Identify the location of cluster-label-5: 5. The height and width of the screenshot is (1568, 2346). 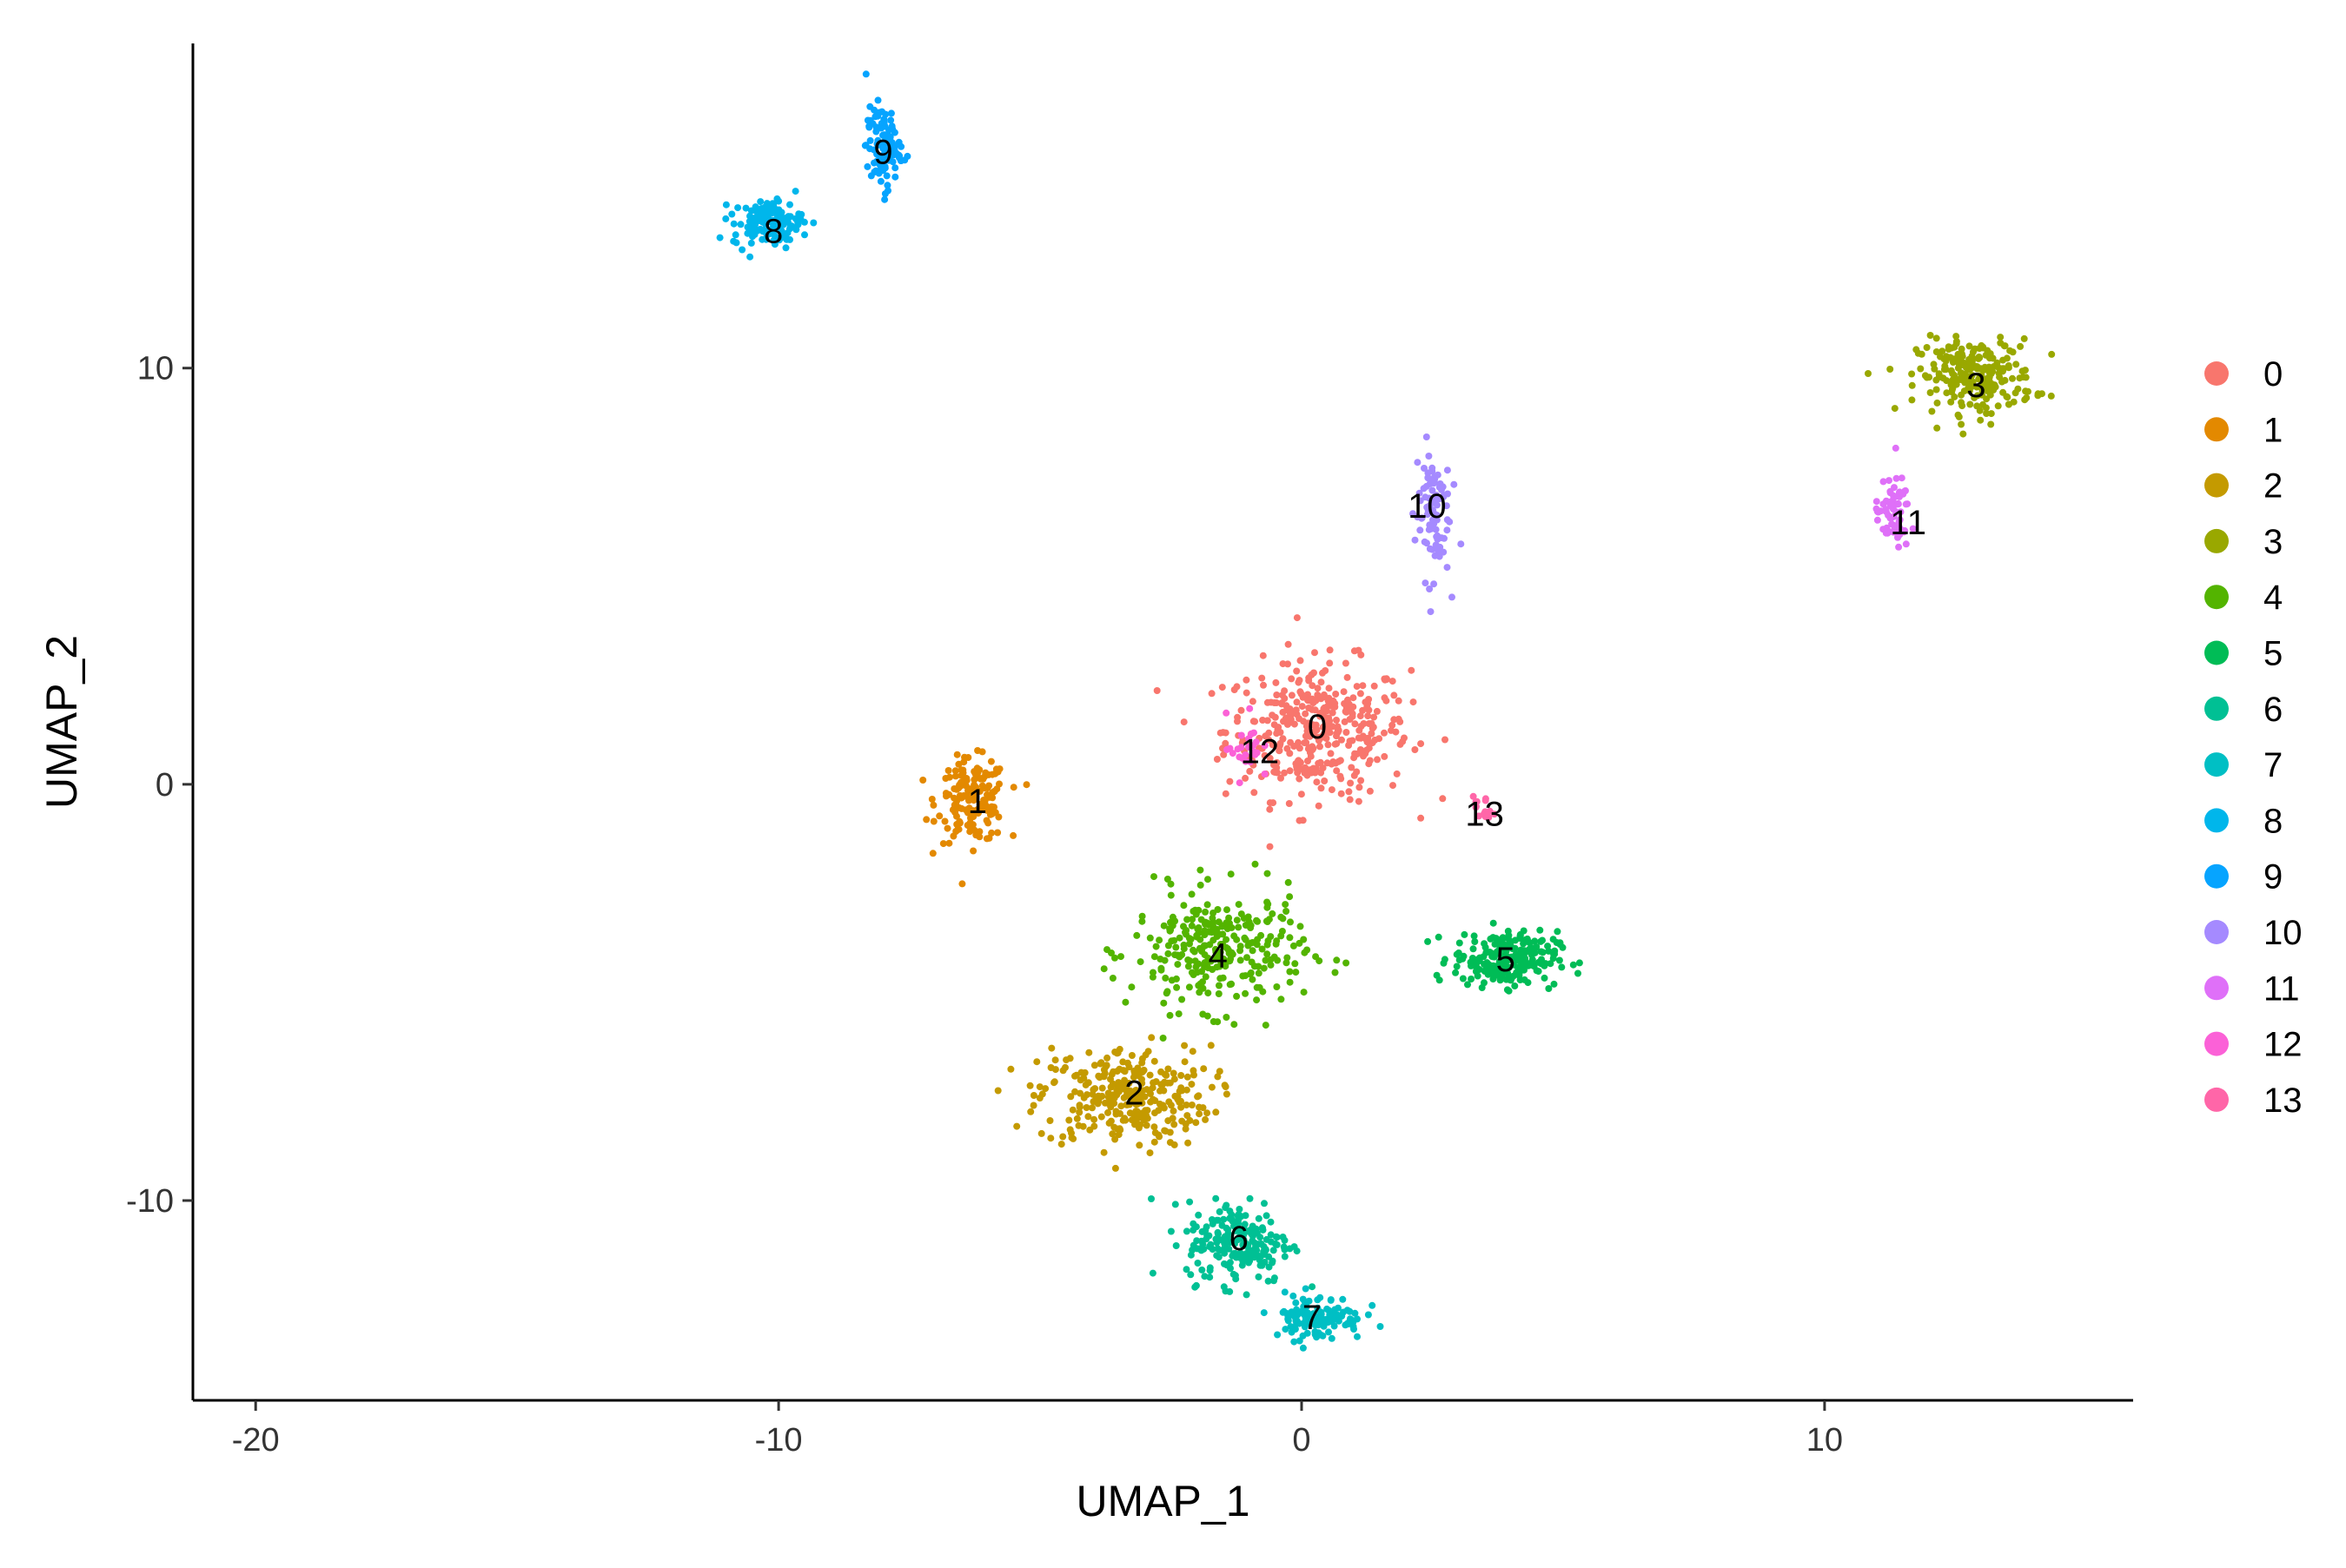
(1505, 960).